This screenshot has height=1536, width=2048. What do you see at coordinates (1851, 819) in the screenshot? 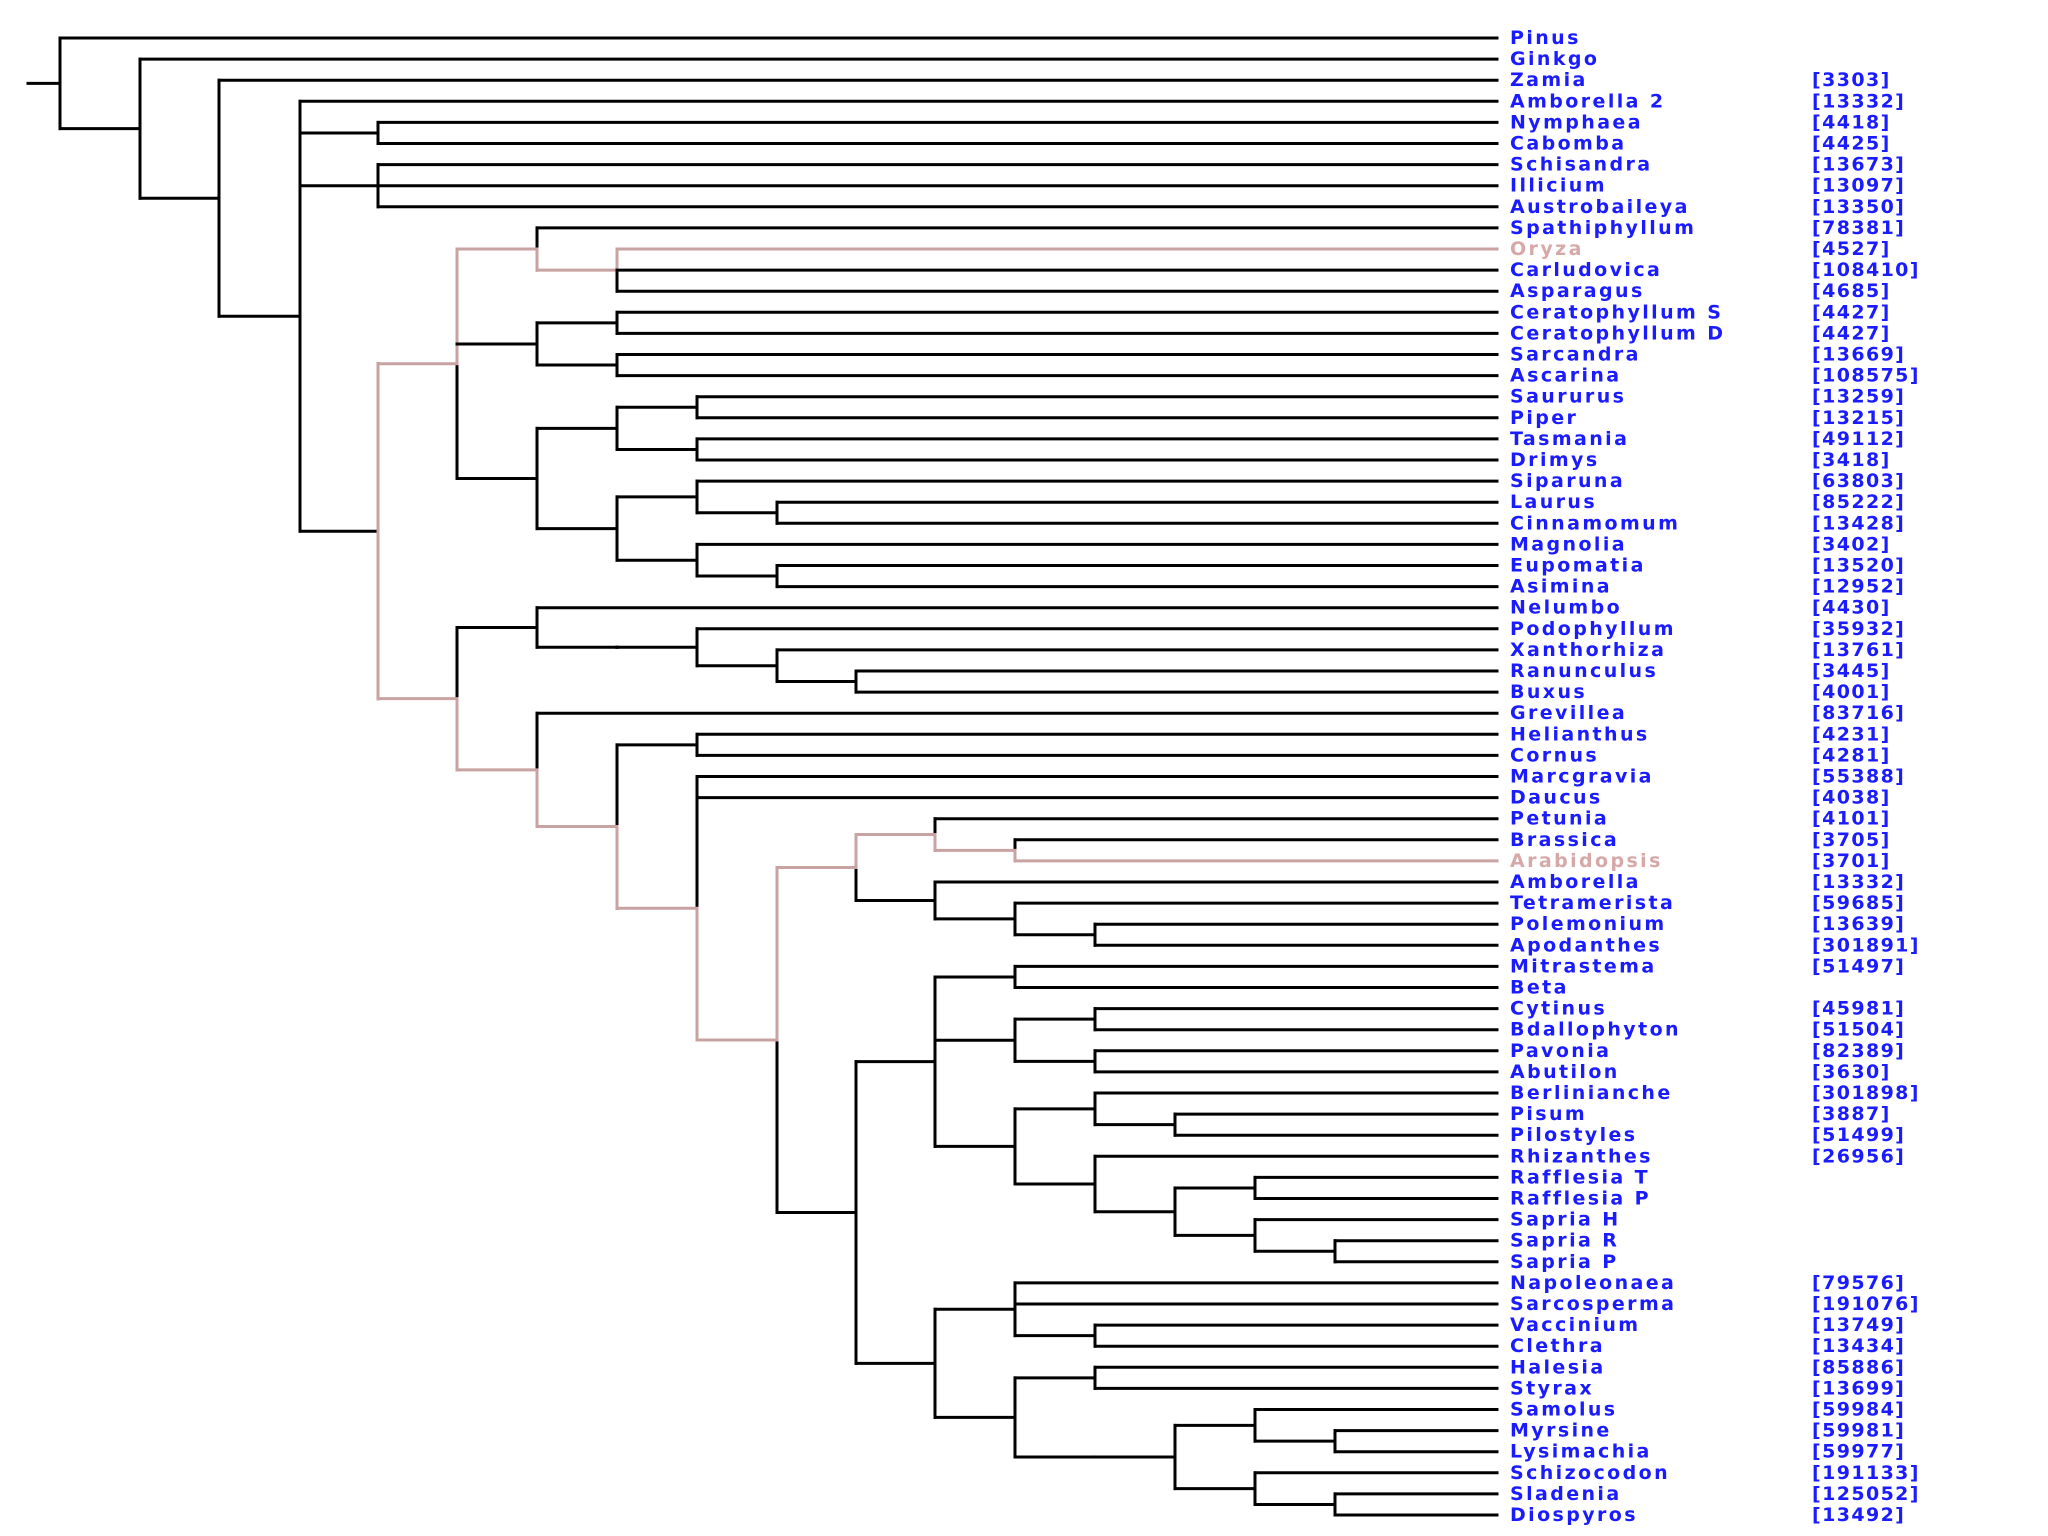
I see `accession-label: [4101]` at bounding box center [1851, 819].